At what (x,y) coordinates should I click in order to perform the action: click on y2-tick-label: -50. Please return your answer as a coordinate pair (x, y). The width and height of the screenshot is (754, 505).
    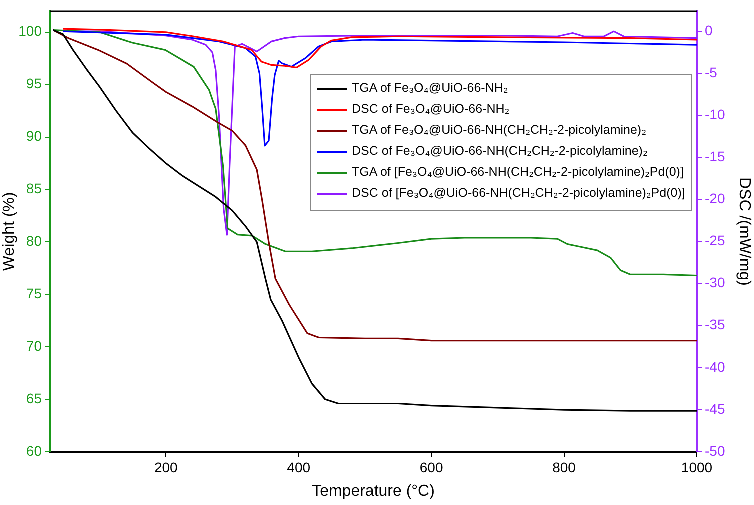
    Looking at the image, I should click on (715, 450).